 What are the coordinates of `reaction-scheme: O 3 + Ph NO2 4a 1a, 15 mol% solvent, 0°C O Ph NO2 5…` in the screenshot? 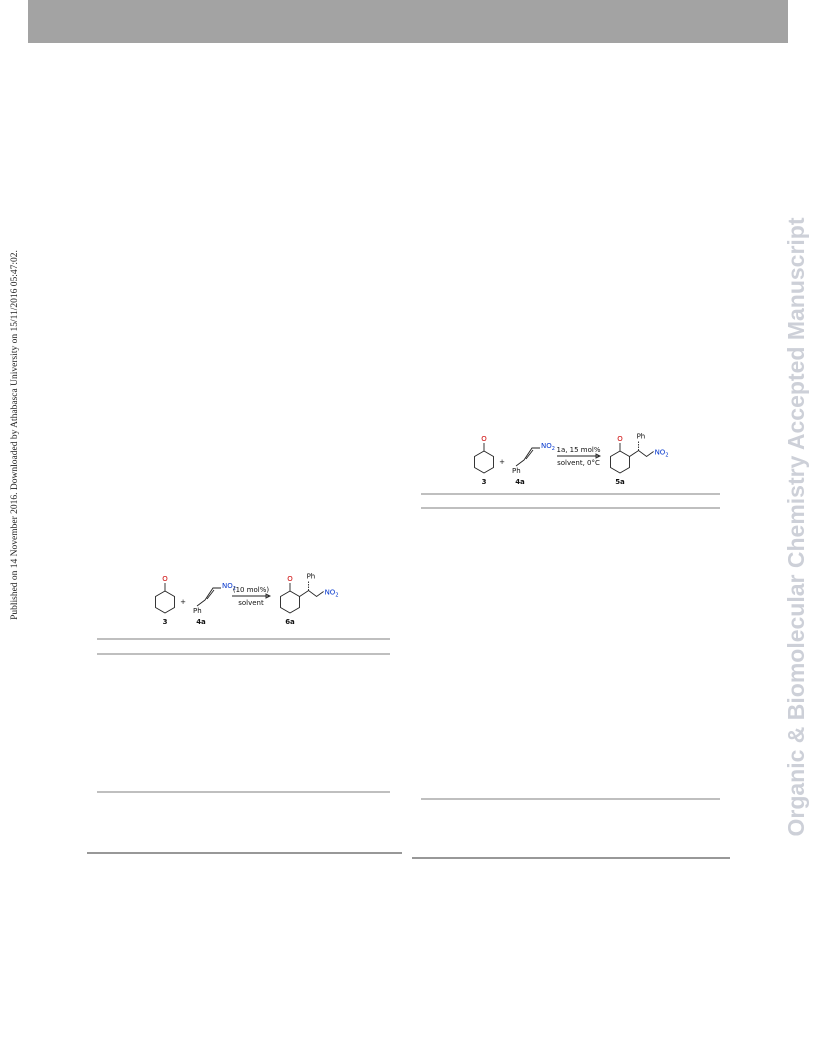 It's located at (571, 459).